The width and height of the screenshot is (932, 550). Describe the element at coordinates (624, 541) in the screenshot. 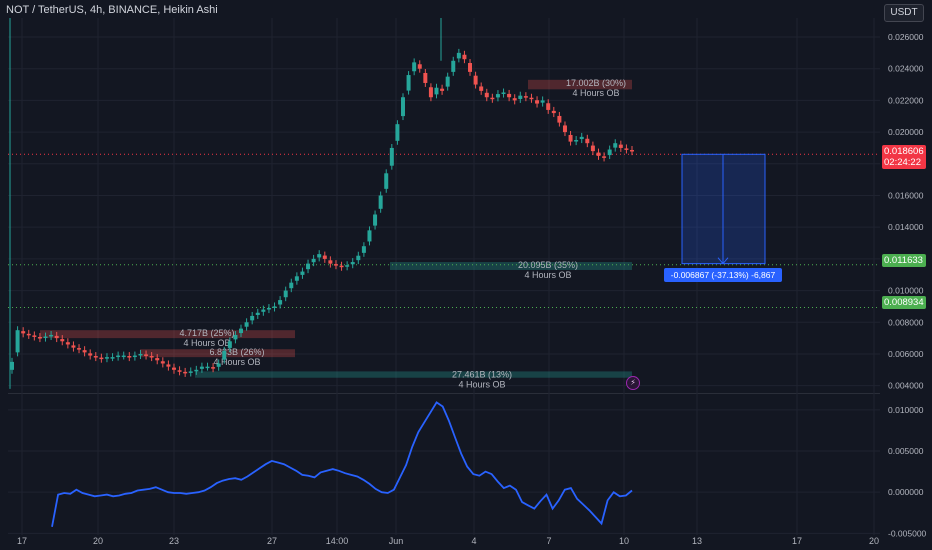

I see `x-tick-label: 10` at that location.